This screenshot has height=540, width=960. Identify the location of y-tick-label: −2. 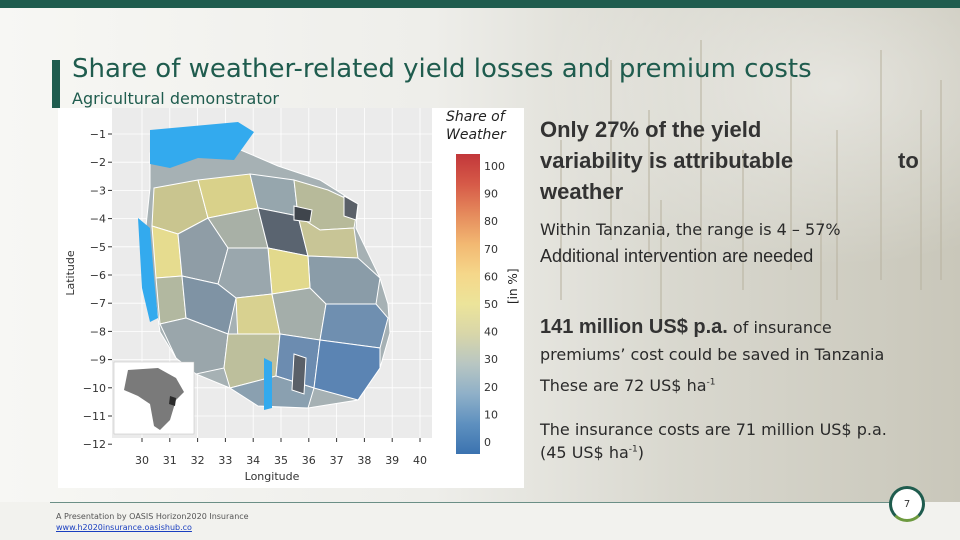
(98, 162).